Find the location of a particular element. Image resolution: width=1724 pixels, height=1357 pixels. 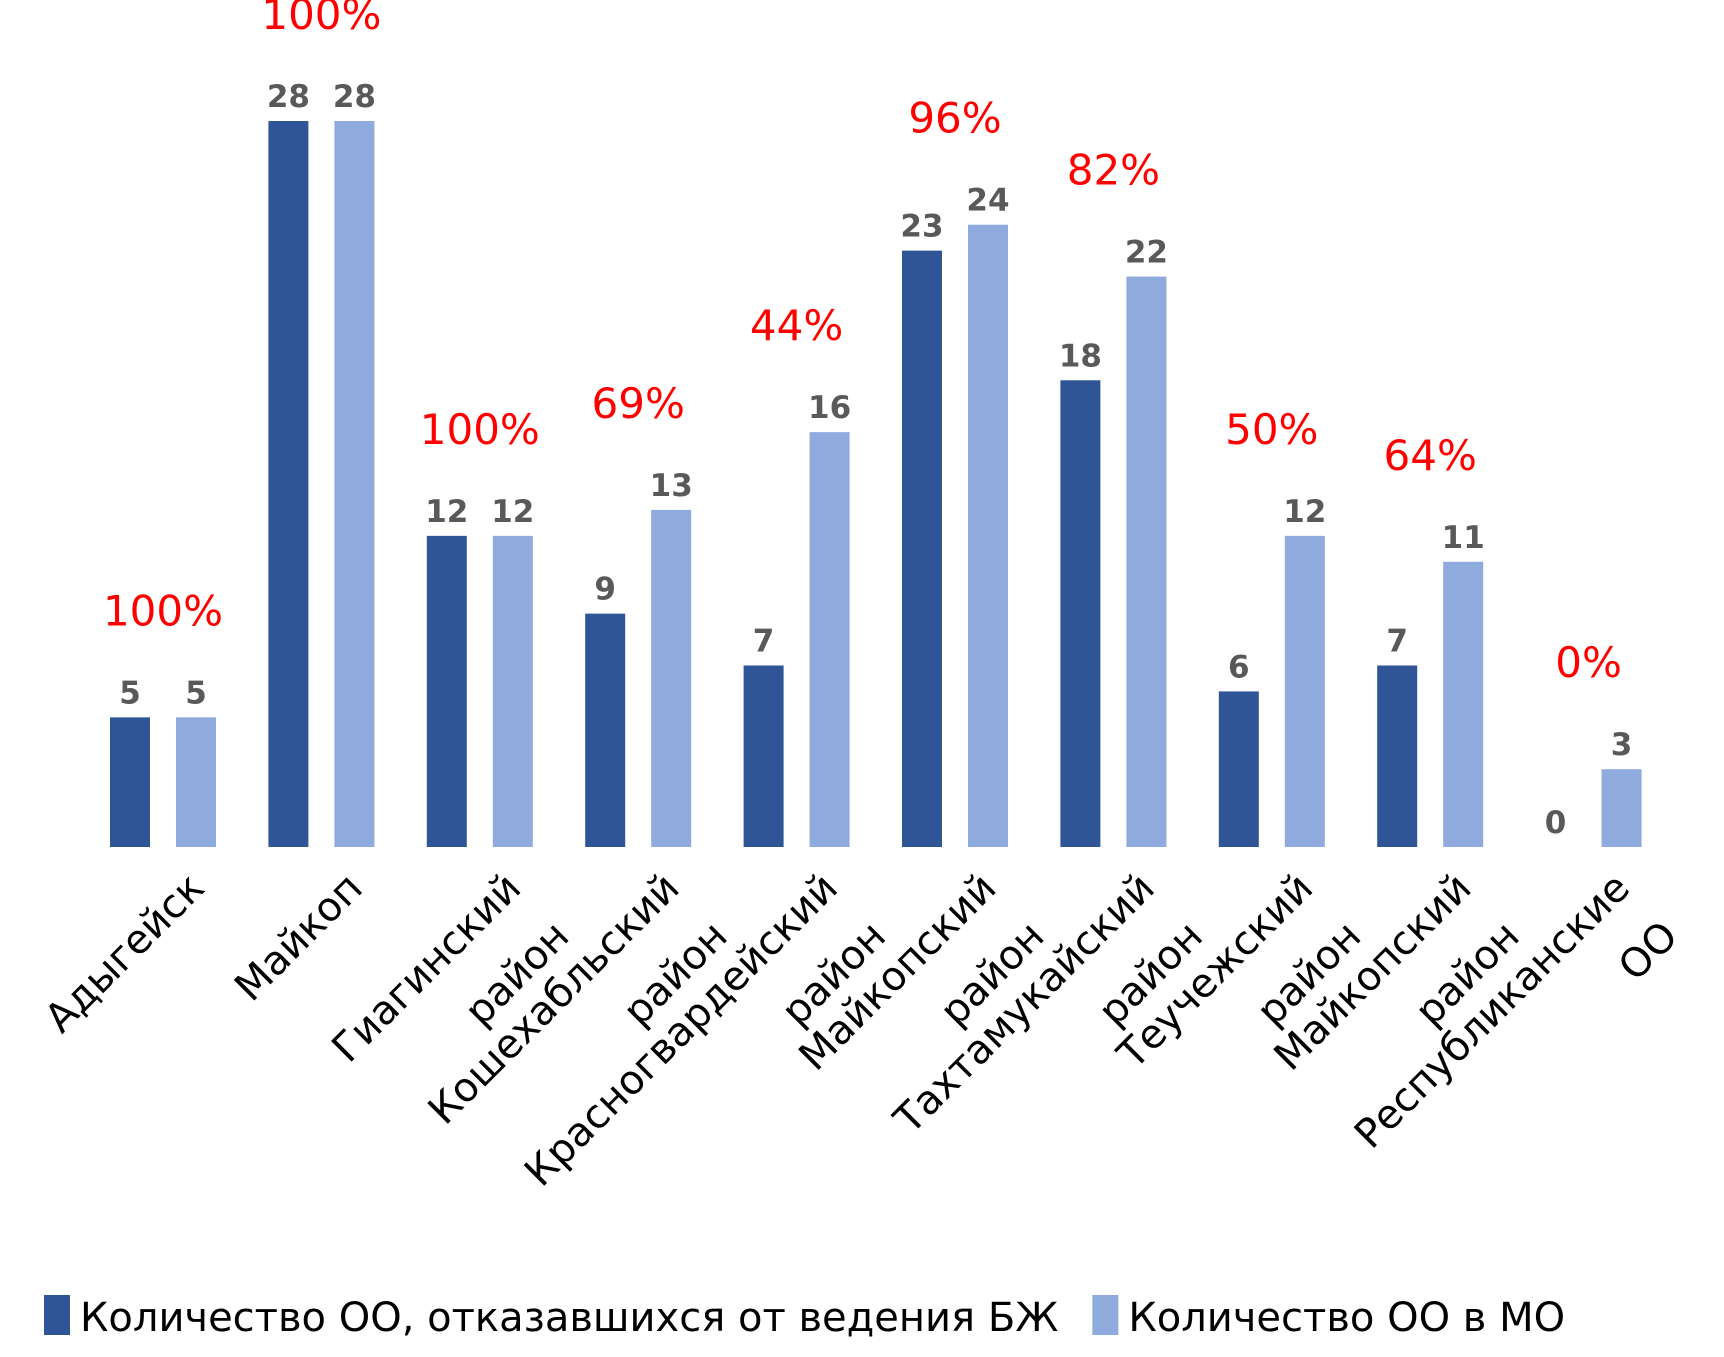

value-label: 23 is located at coordinates (921, 227).